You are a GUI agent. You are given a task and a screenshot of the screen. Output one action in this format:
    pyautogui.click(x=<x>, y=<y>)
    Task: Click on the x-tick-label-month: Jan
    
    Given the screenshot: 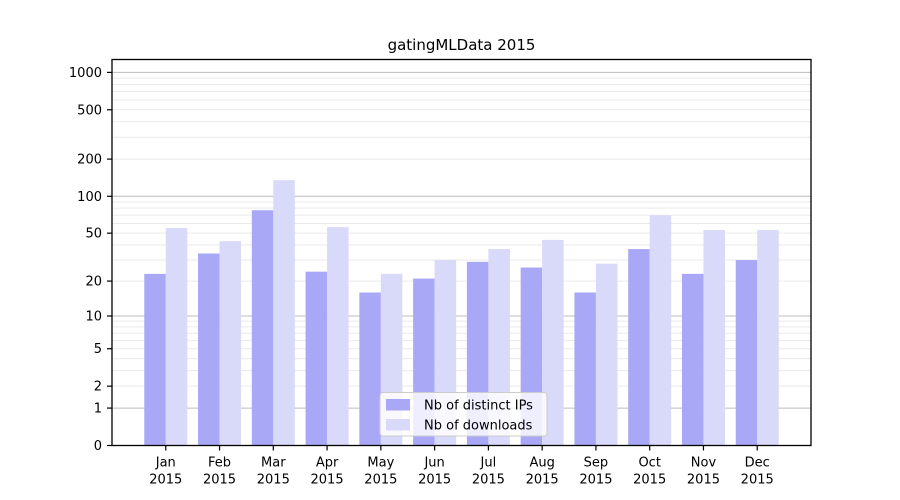 What is the action you would take?
    pyautogui.click(x=165, y=463)
    